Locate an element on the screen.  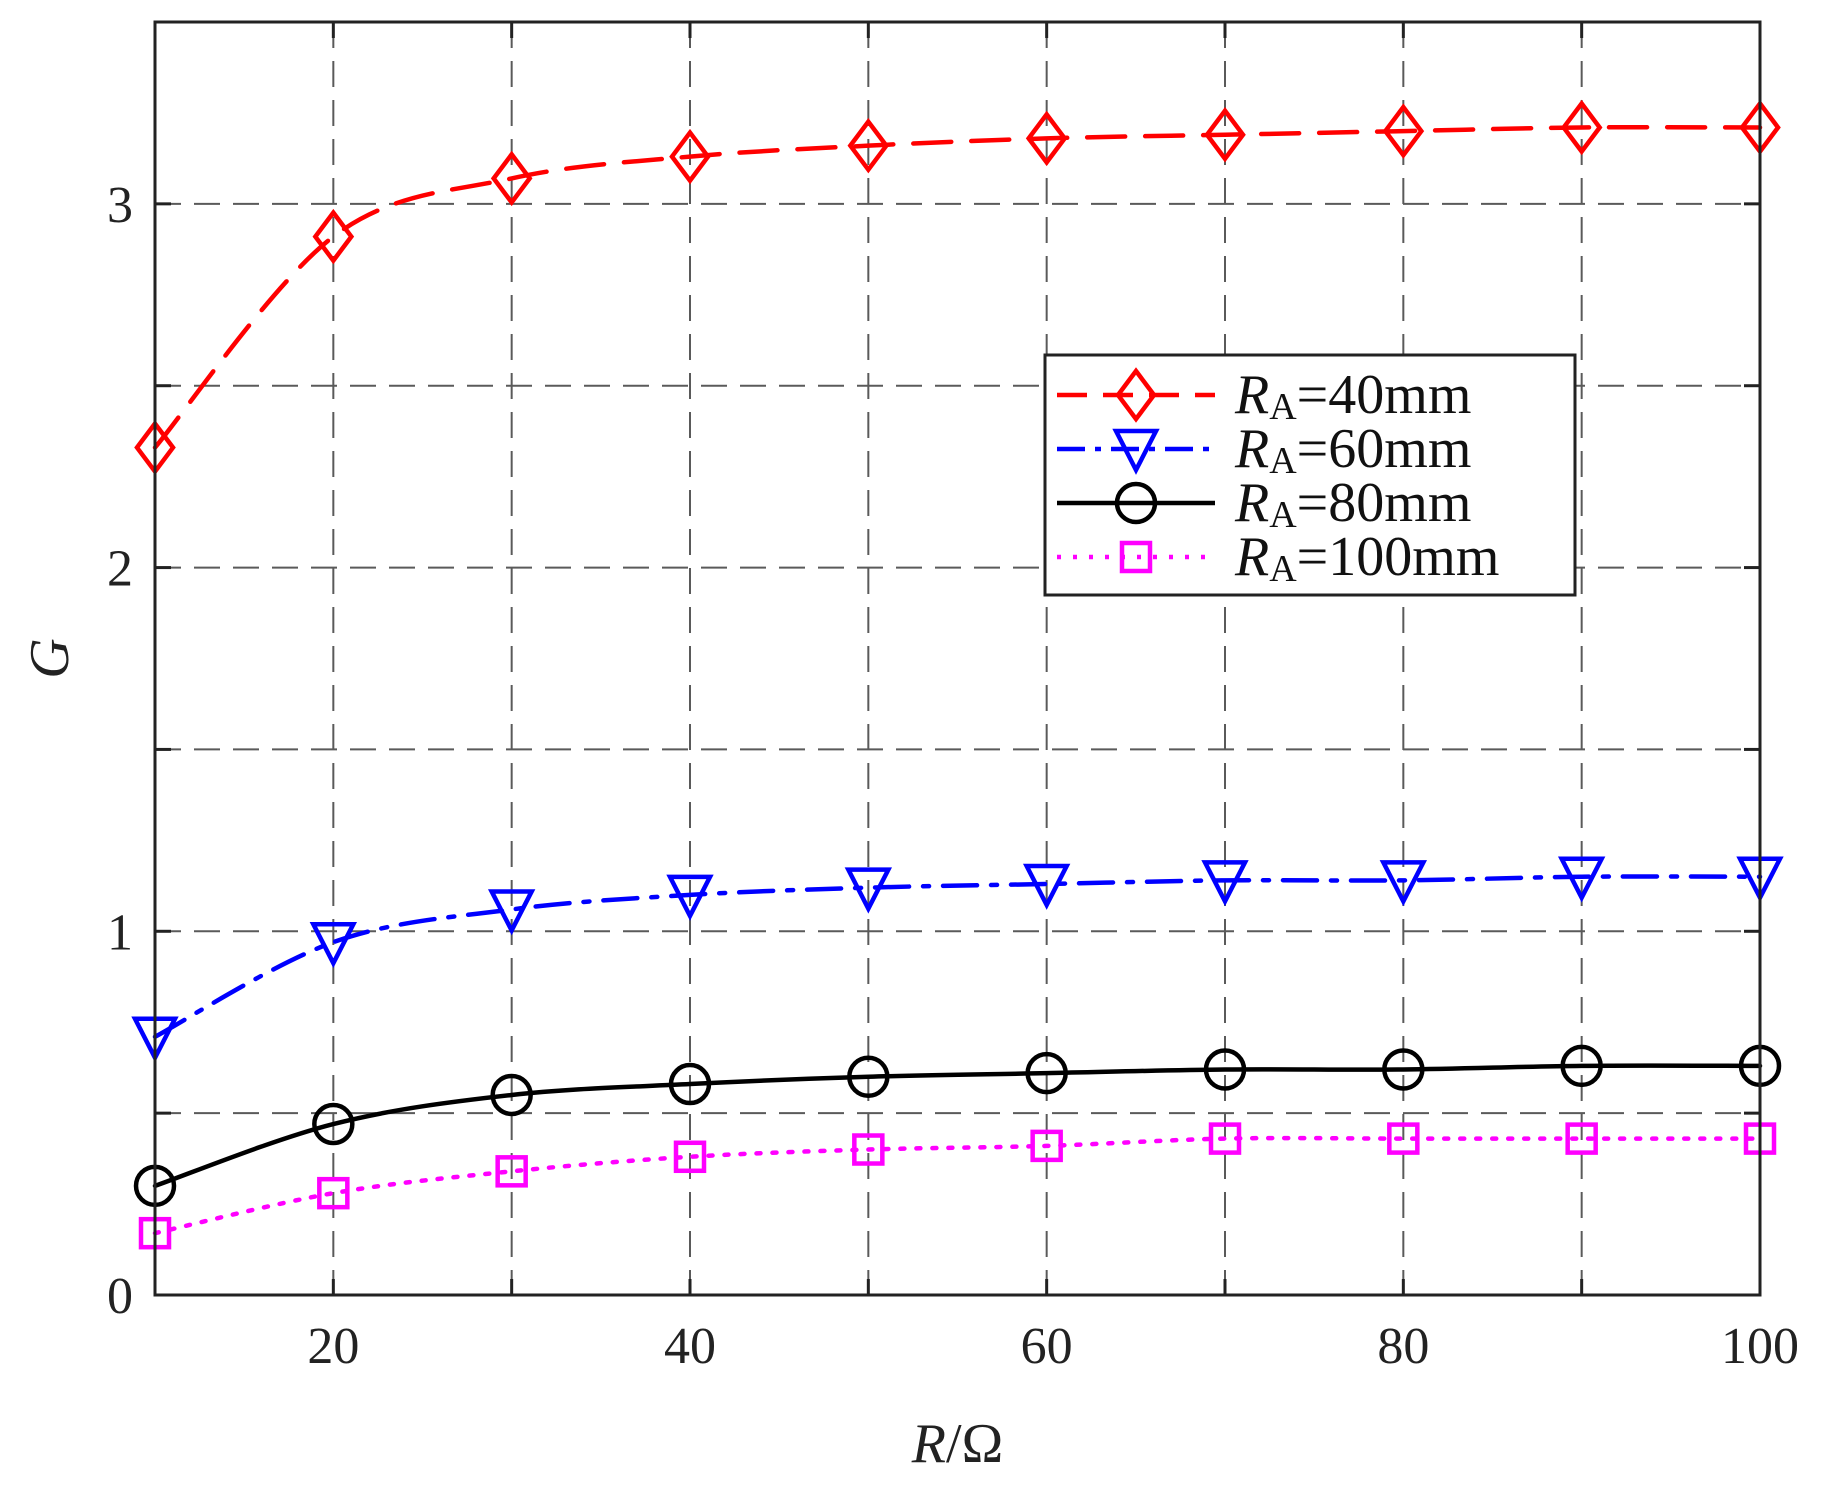
x-tick-label: 20 is located at coordinates (333, 1346).